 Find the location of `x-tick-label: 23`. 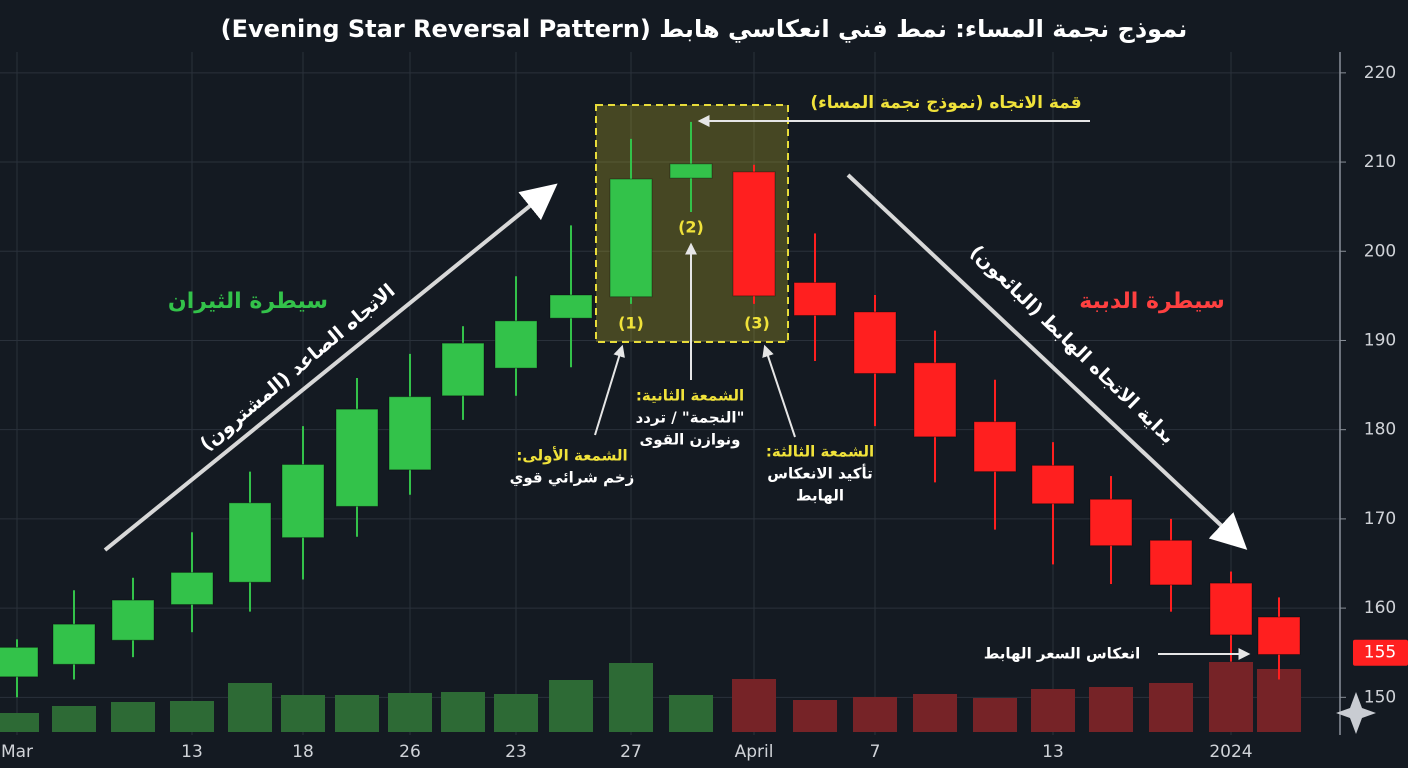

x-tick-label: 23 is located at coordinates (516, 752).